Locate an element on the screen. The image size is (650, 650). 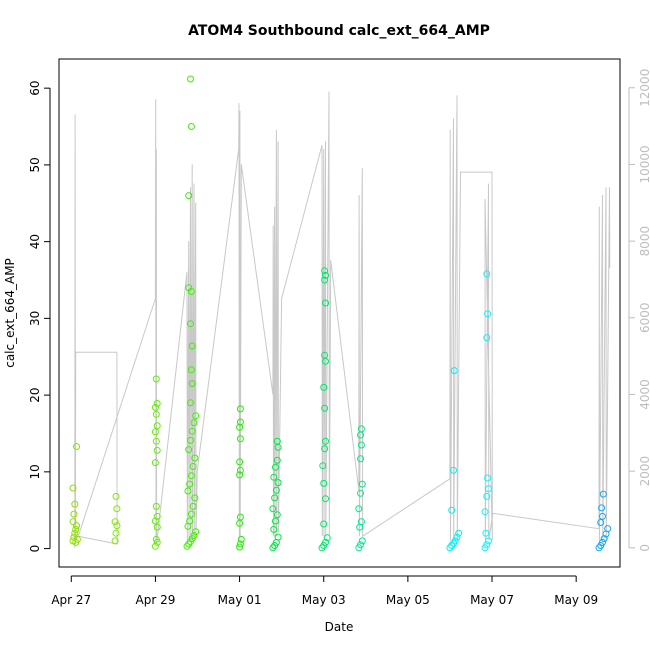
y2-tick-label: 6000 is located at coordinates (644, 318).